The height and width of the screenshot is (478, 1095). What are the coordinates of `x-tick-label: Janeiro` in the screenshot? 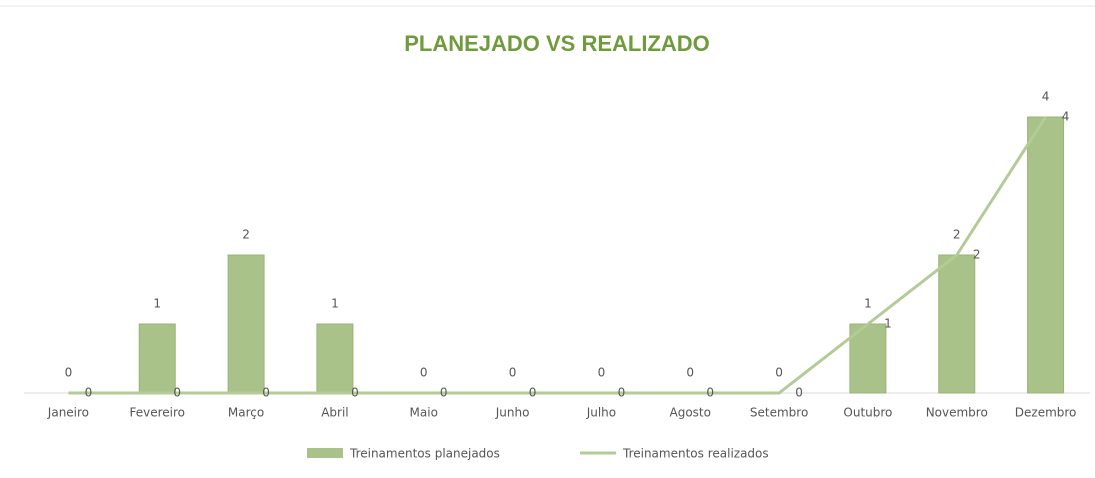 It's located at (68, 413).